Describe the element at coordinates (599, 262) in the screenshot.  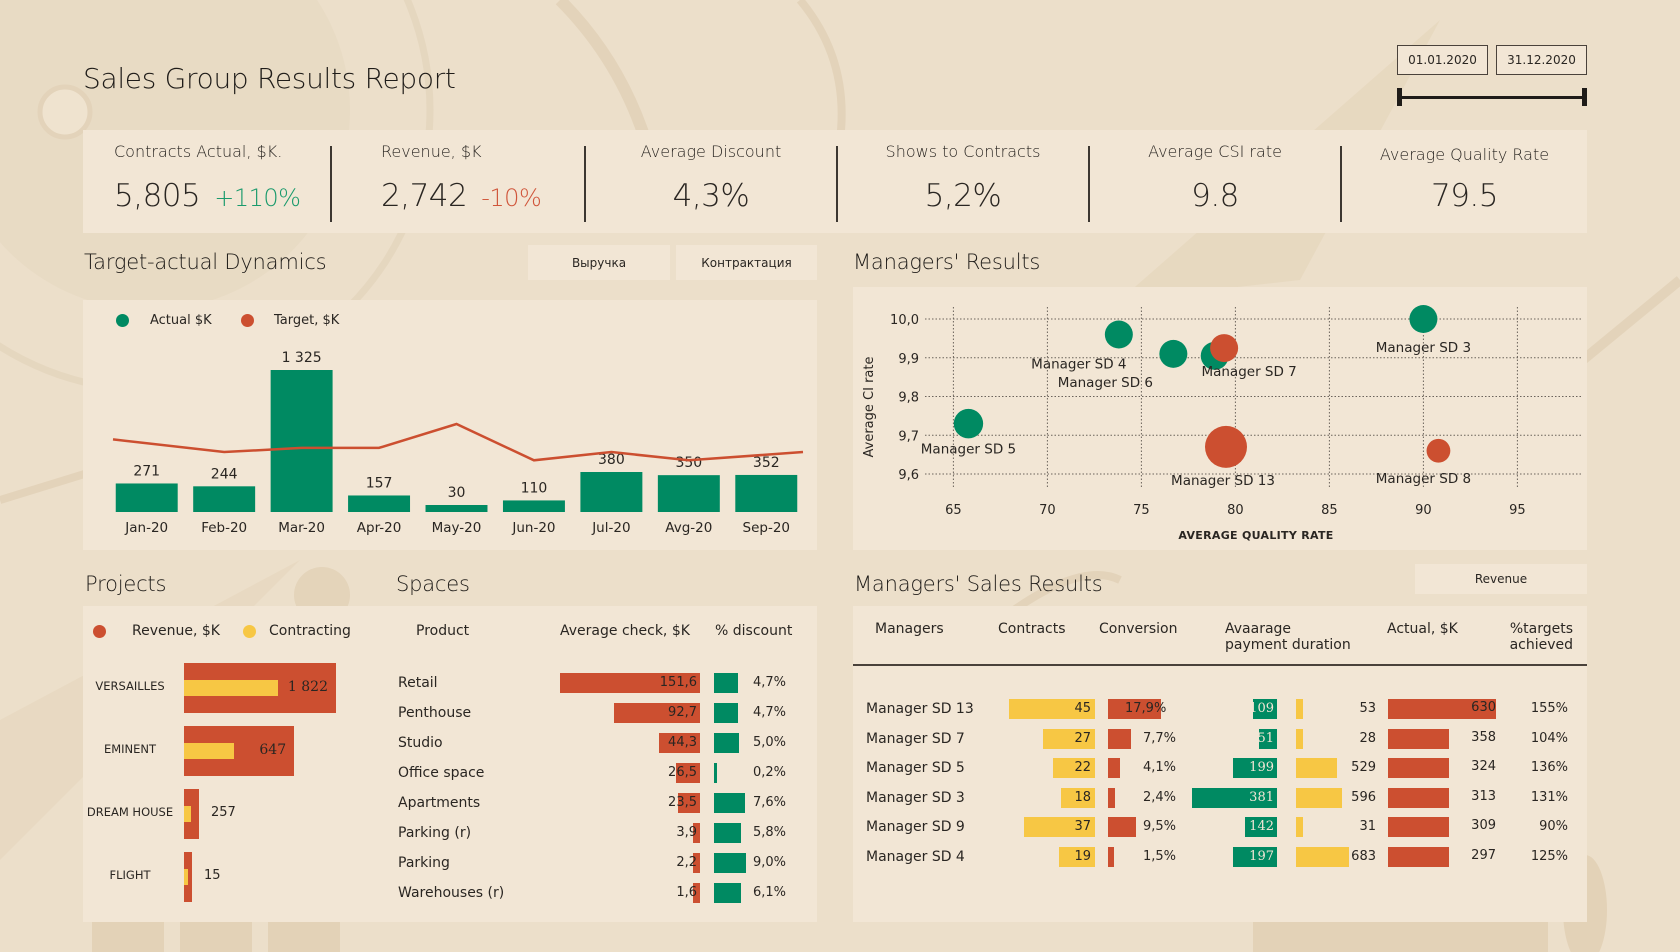
I see `revenue-tab-button: Выручка` at that location.